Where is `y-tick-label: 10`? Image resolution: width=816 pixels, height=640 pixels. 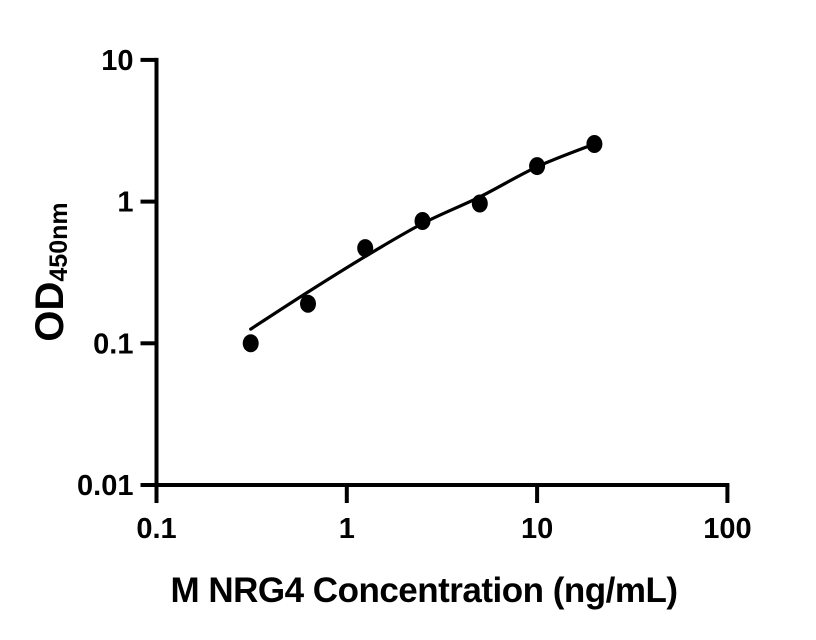 y-tick-label: 10 is located at coordinates (117, 61).